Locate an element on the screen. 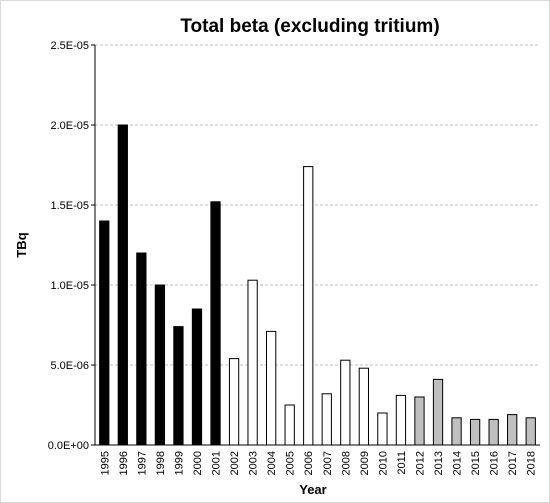  x-tick-label: 2009 is located at coordinates (365, 463).